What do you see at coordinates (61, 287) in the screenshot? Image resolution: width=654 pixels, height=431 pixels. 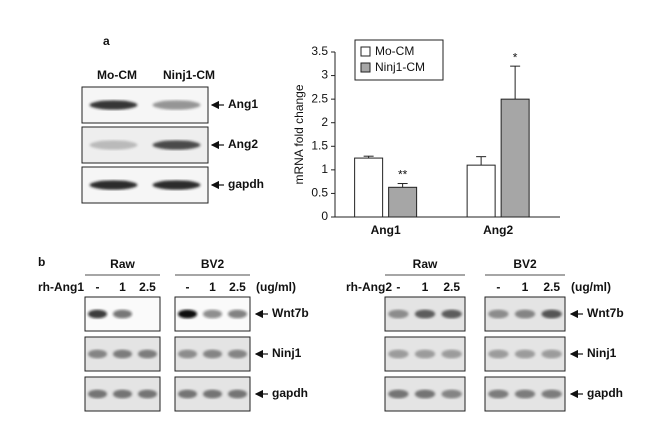 I see `treatment-label: rh-Ang1` at bounding box center [61, 287].